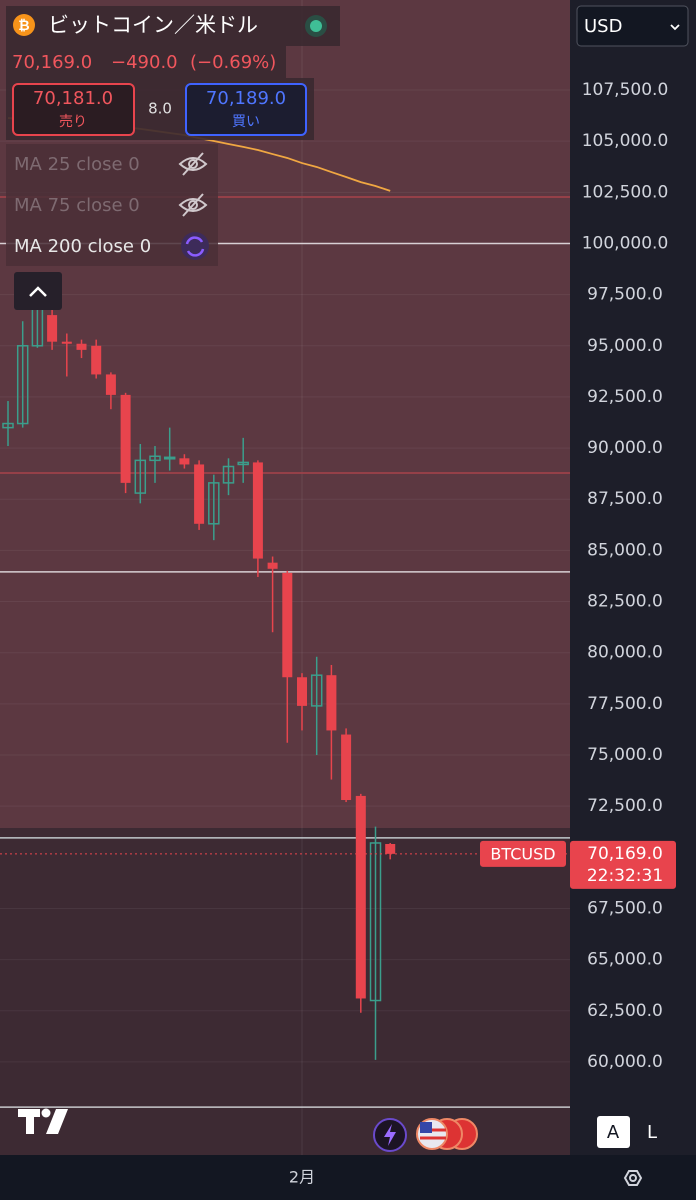 This screenshot has width=696, height=1200. I want to click on collapse-button, so click(38, 291).